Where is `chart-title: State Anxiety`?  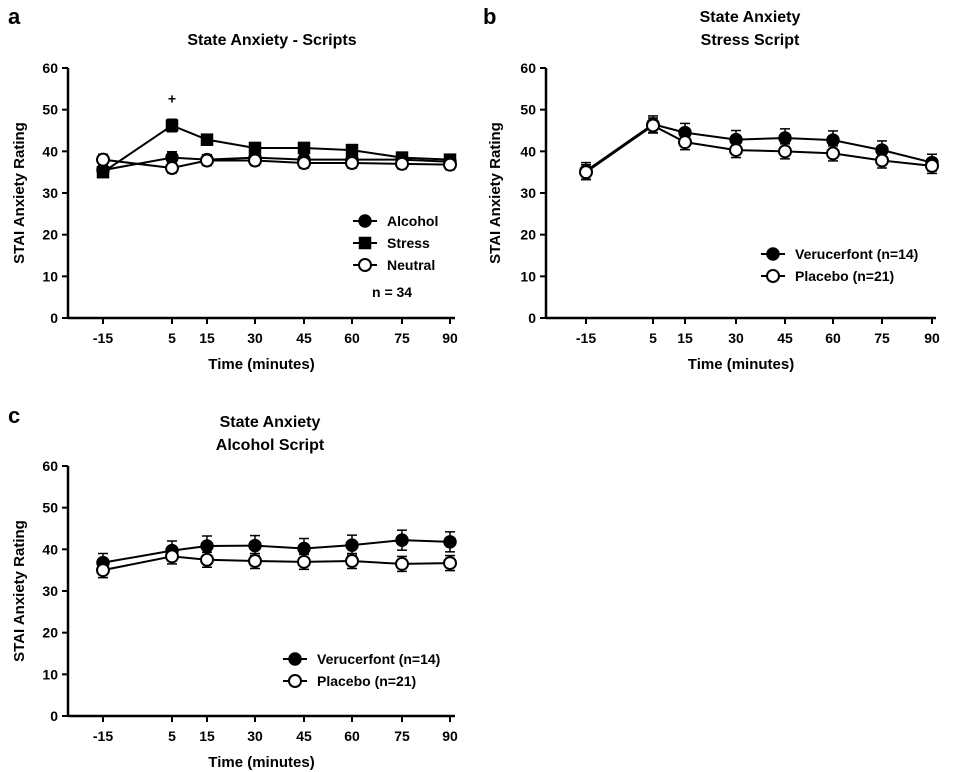 chart-title: State Anxiety is located at coordinates (750, 17).